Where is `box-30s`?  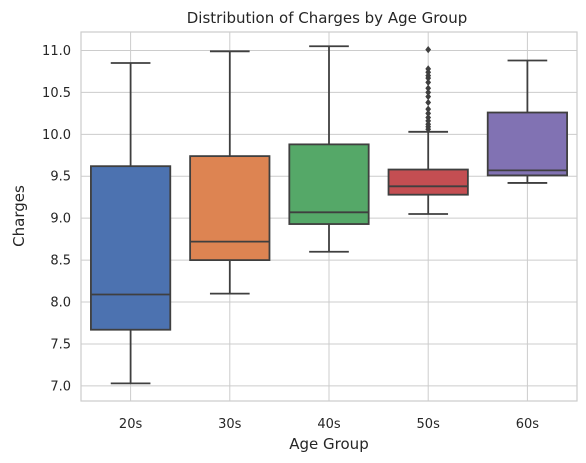
box-30s is located at coordinates (230, 172).